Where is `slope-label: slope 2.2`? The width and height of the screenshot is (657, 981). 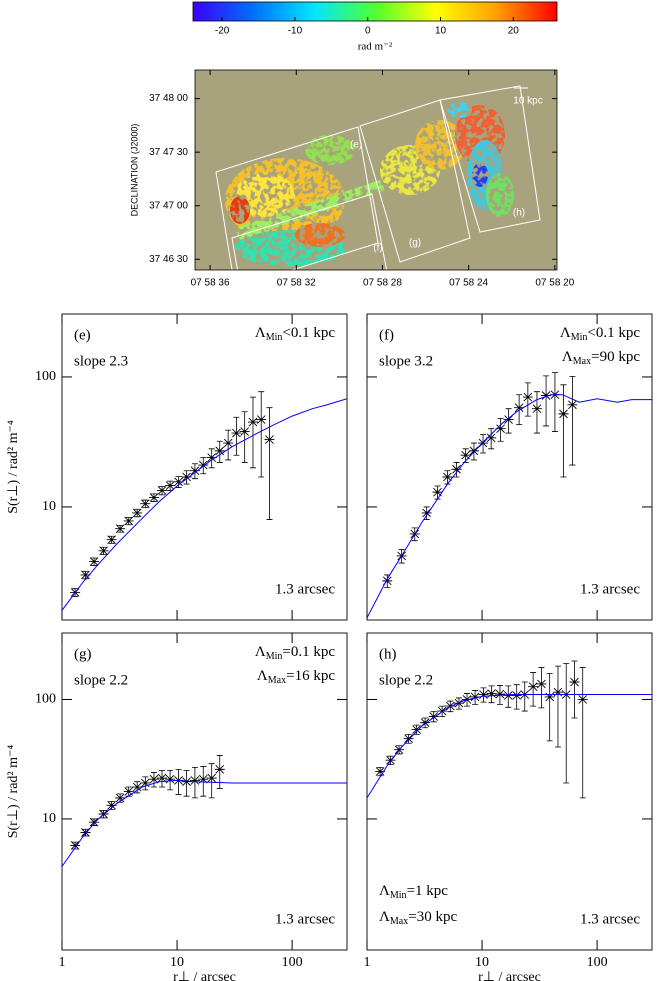 slope-label: slope 2.2 is located at coordinates (406, 680).